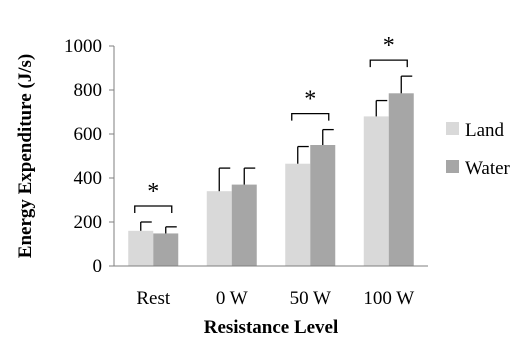 This screenshot has width=528, height=347. What do you see at coordinates (452, 128) in the screenshot?
I see `legend-swatch-land` at bounding box center [452, 128].